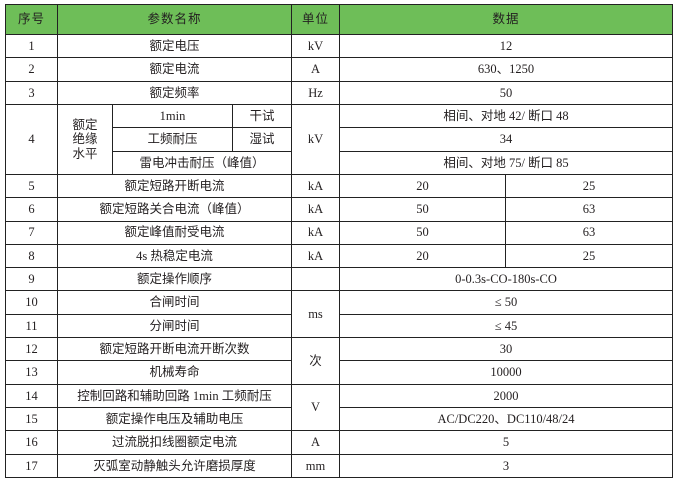  What do you see at coordinates (315, 466) in the screenshot?
I see `row-unit: mm` at bounding box center [315, 466].